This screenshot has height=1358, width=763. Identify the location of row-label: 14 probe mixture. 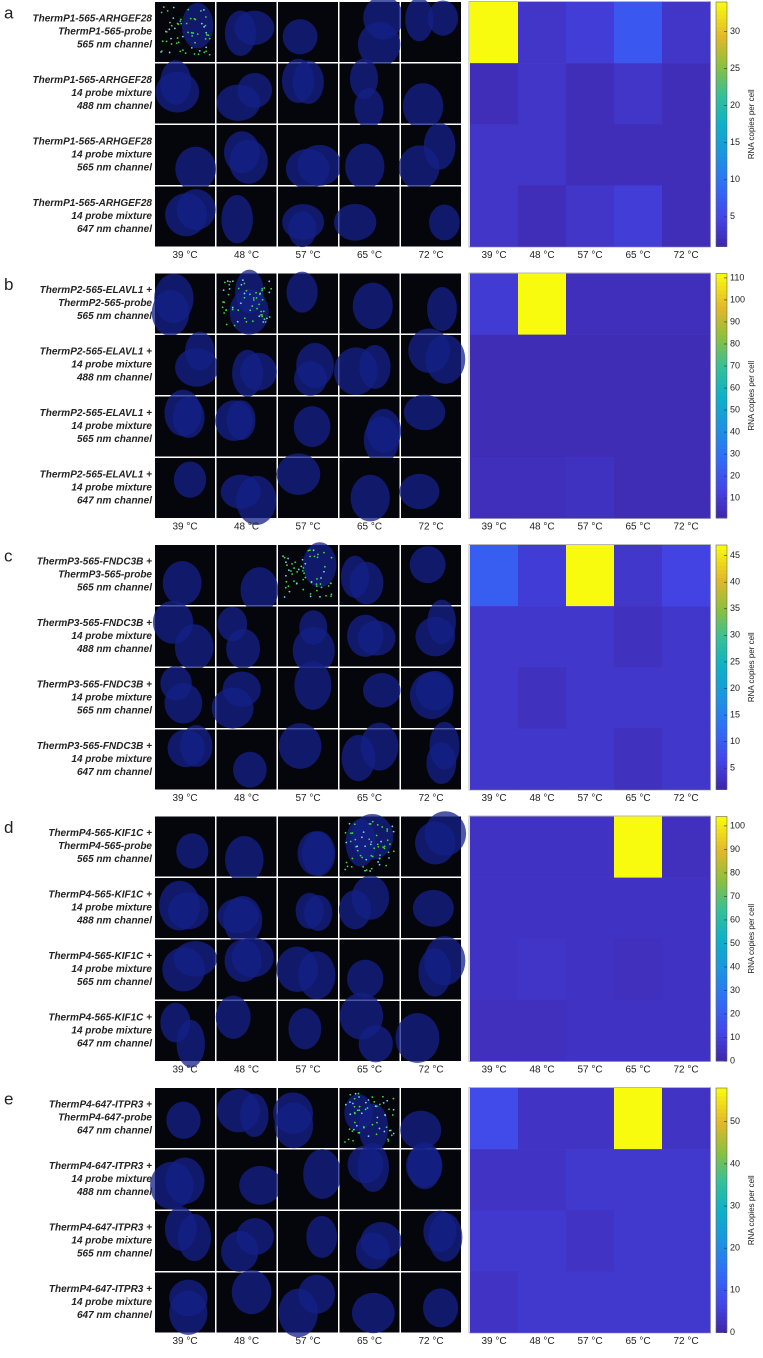
(111, 1241).